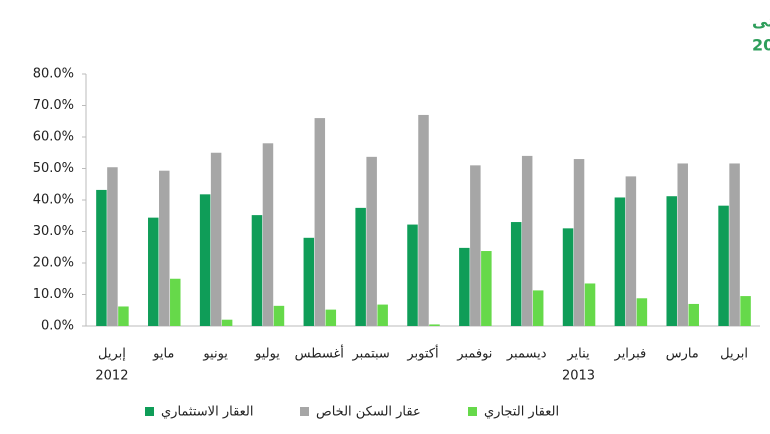 The height and width of the screenshot is (434, 770). Describe the element at coordinates (630, 354) in the screenshot. I see `x-tick-label: فبراير` at that location.